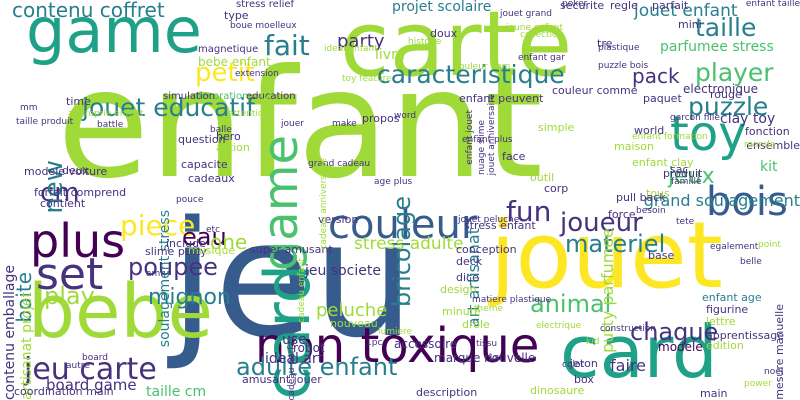 The width and height of the screenshot is (800, 400). Describe the element at coordinates (352, 310) in the screenshot. I see `word-peluche: peluche` at that location.